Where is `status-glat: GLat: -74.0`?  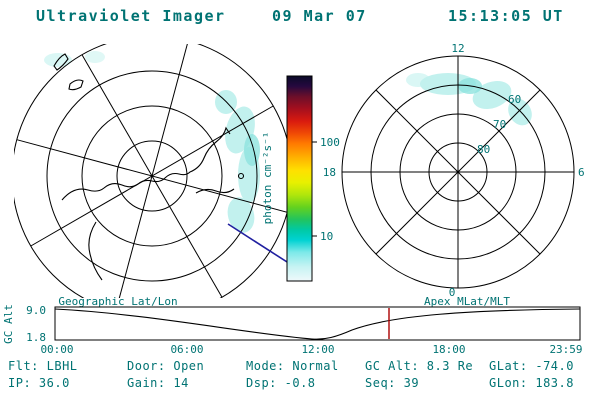 status-glat: GLat: -74.0 is located at coordinates (531, 366).